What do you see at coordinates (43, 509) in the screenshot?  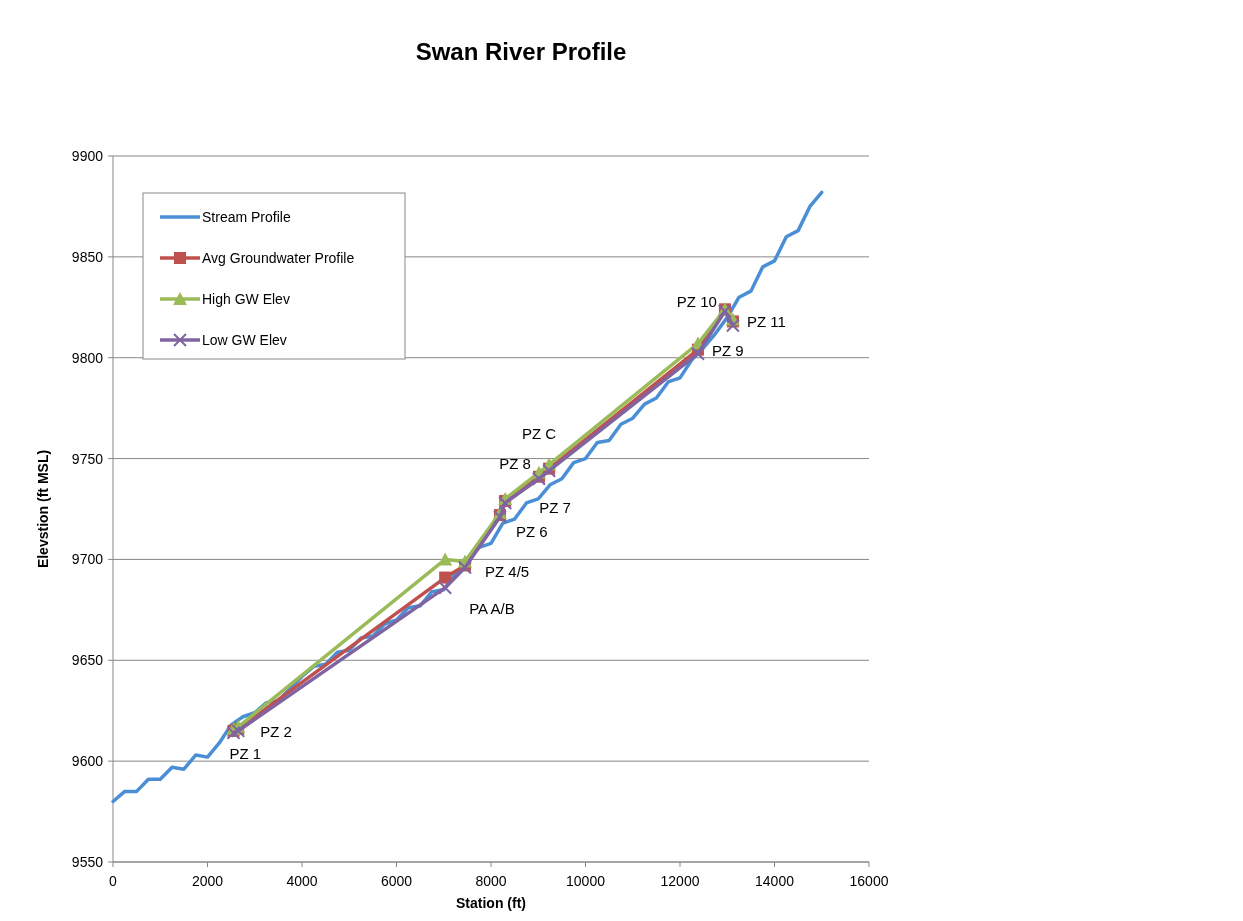 I see `y-axis-title: Elevstion (ft MSL)` at bounding box center [43, 509].